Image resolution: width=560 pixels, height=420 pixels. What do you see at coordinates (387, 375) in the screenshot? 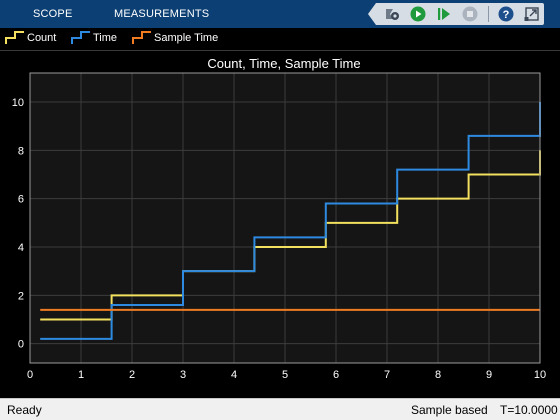
I see `x-tick-label: 7` at bounding box center [387, 375].